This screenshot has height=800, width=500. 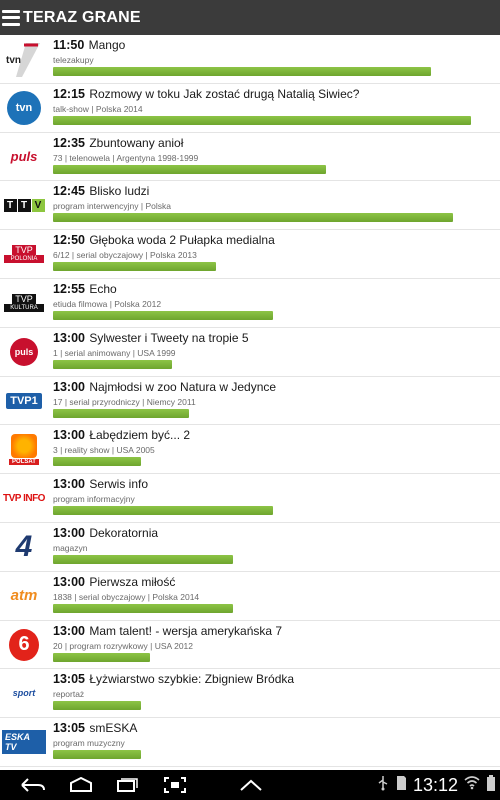 What do you see at coordinates (491, 785) in the screenshot?
I see `battery-icon` at bounding box center [491, 785].